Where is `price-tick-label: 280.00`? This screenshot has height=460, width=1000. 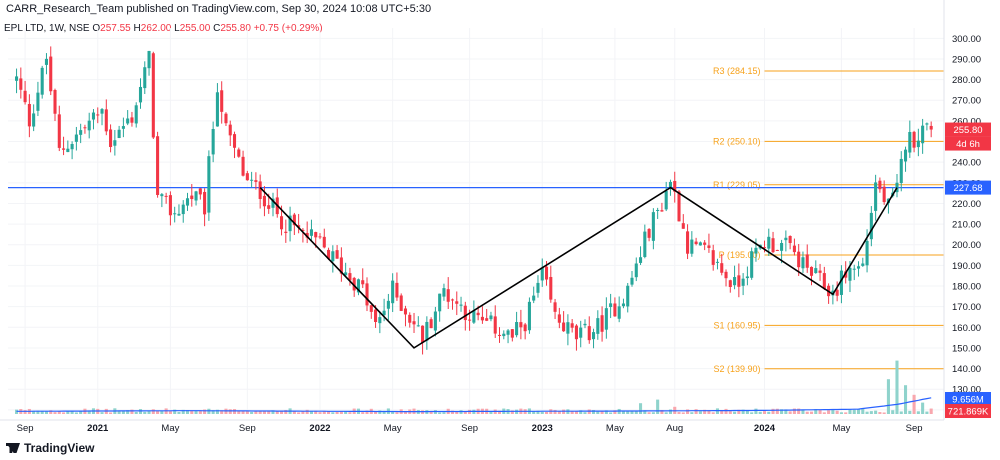
price-tick-label: 280.00 is located at coordinates (966, 80).